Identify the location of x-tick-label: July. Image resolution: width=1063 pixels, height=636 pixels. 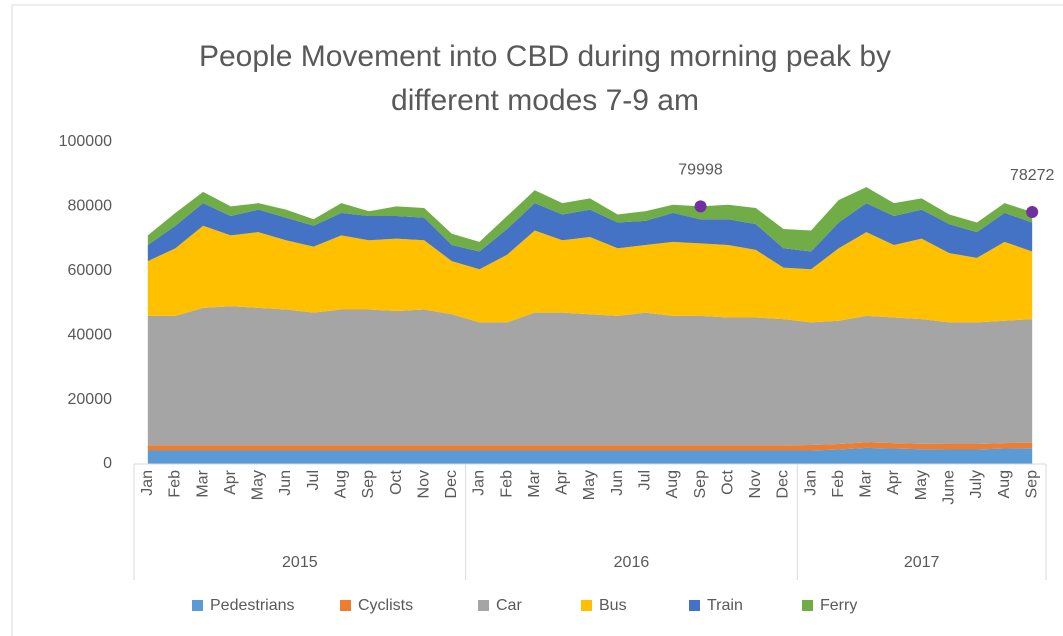
(976, 484).